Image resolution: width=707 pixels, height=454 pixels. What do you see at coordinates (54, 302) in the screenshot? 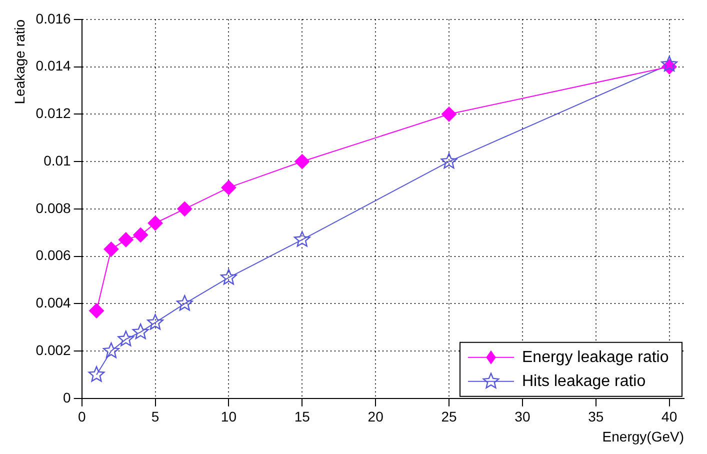
I see `y-tick-label: 0.004` at bounding box center [54, 302].